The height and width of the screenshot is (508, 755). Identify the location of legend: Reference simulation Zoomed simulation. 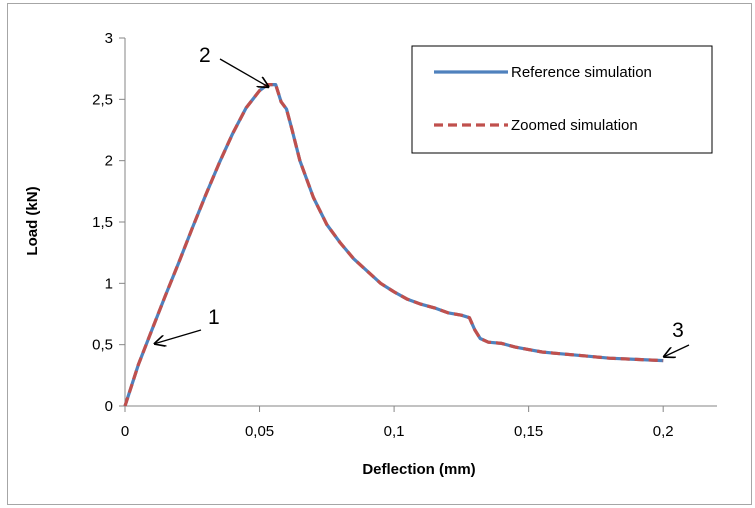
(562, 99).